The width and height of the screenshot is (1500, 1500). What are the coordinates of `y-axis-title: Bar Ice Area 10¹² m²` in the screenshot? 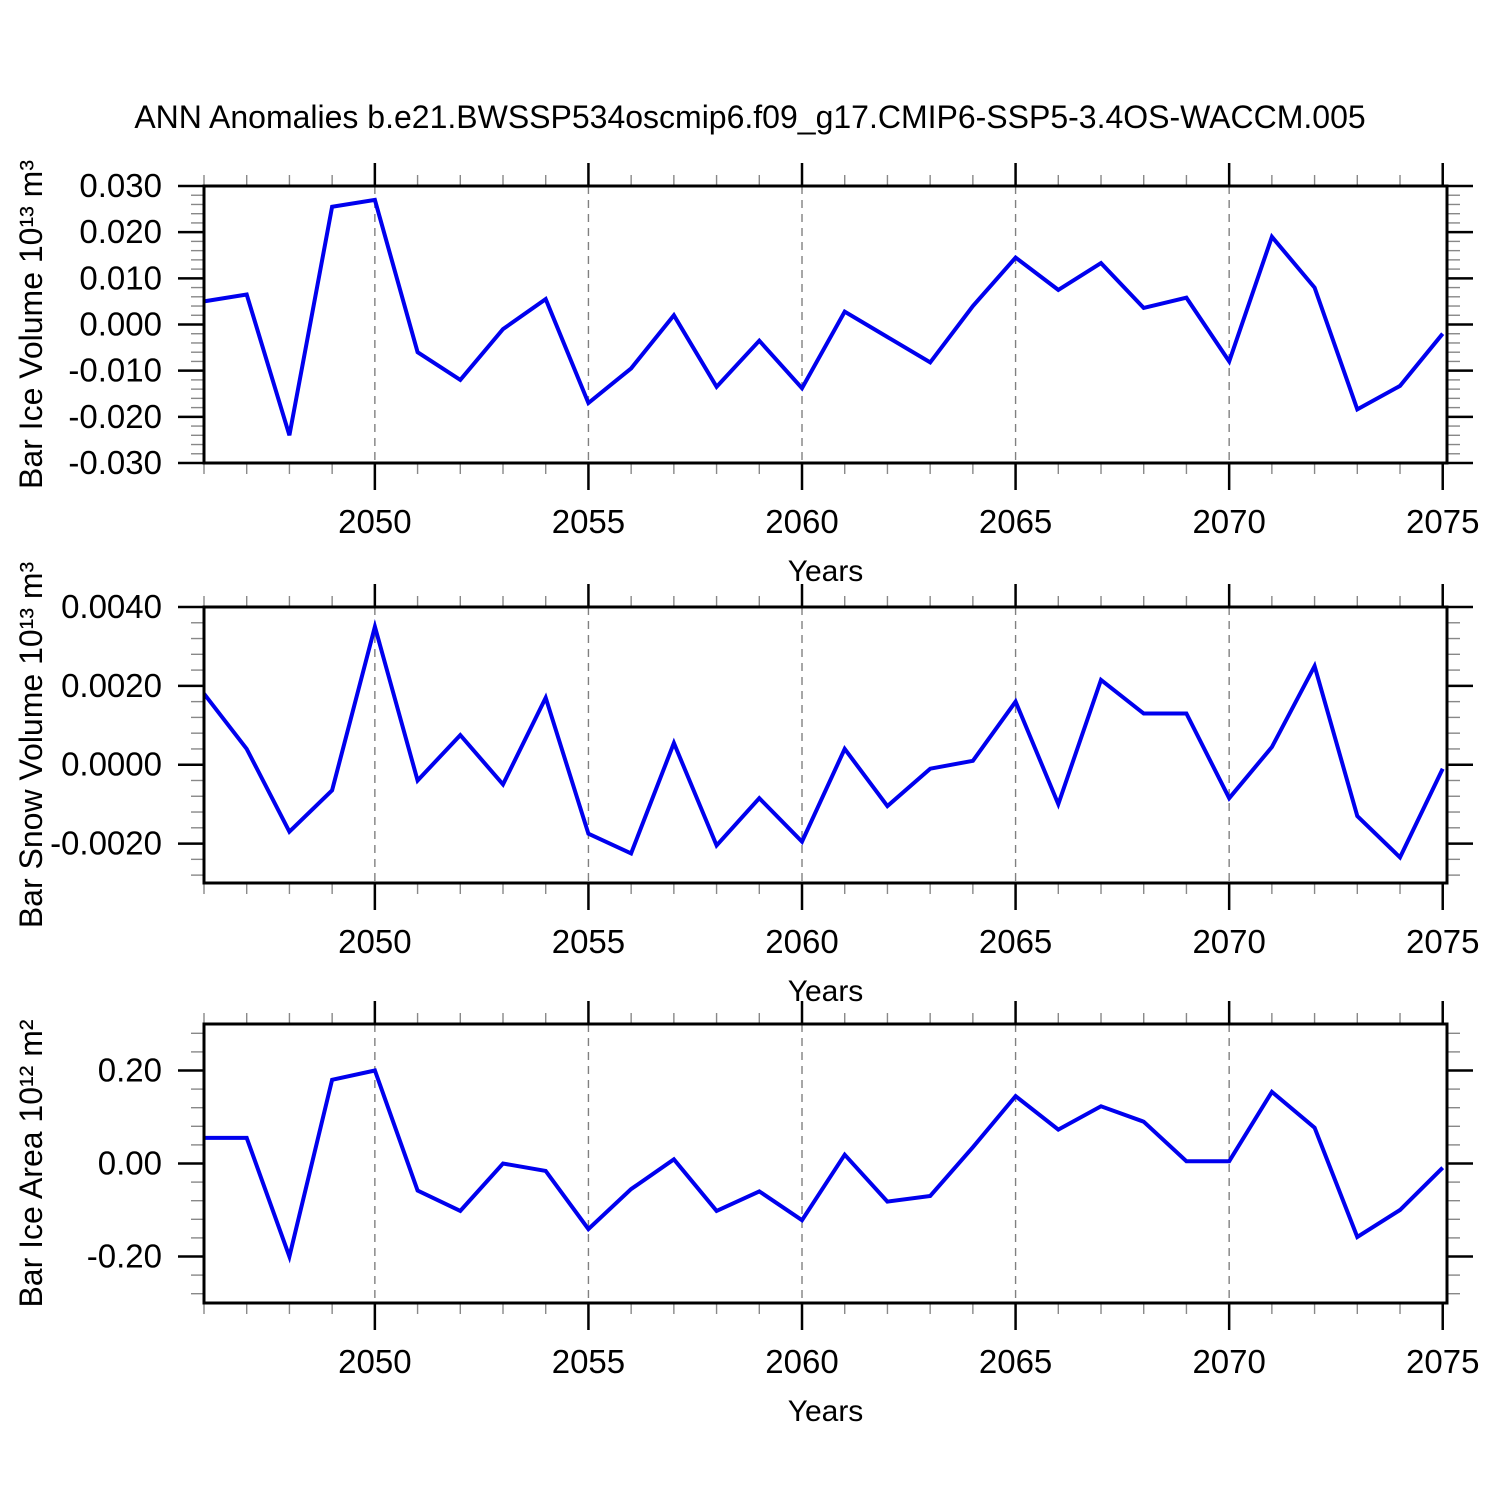 It's located at (31, 1163).